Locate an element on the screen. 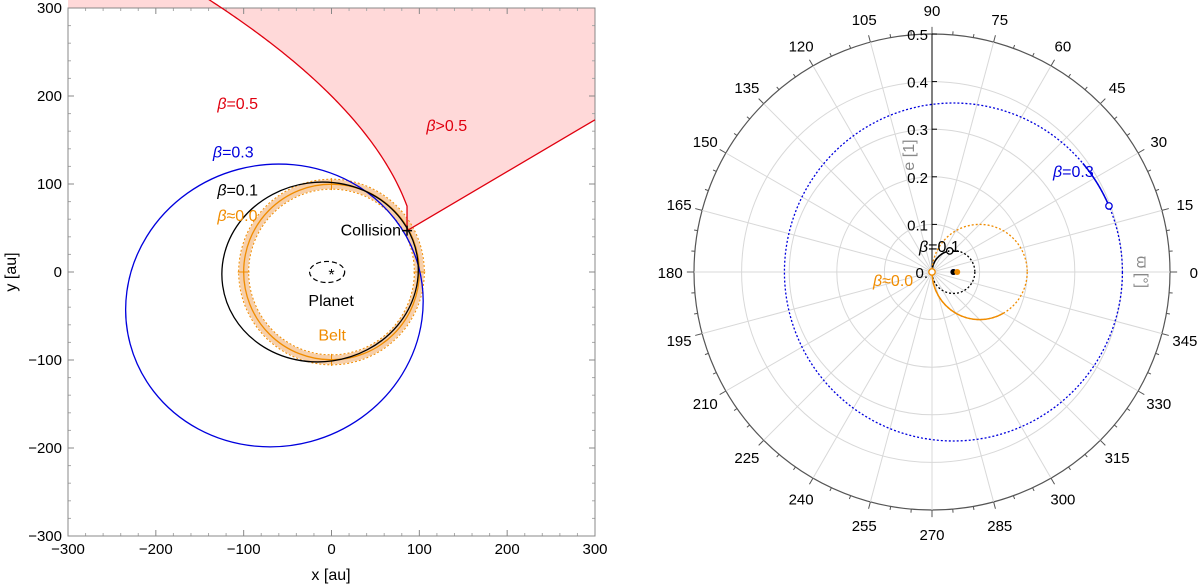 This screenshot has height=586, width=1200. angle-tick-label: 255 is located at coordinates (864, 526).